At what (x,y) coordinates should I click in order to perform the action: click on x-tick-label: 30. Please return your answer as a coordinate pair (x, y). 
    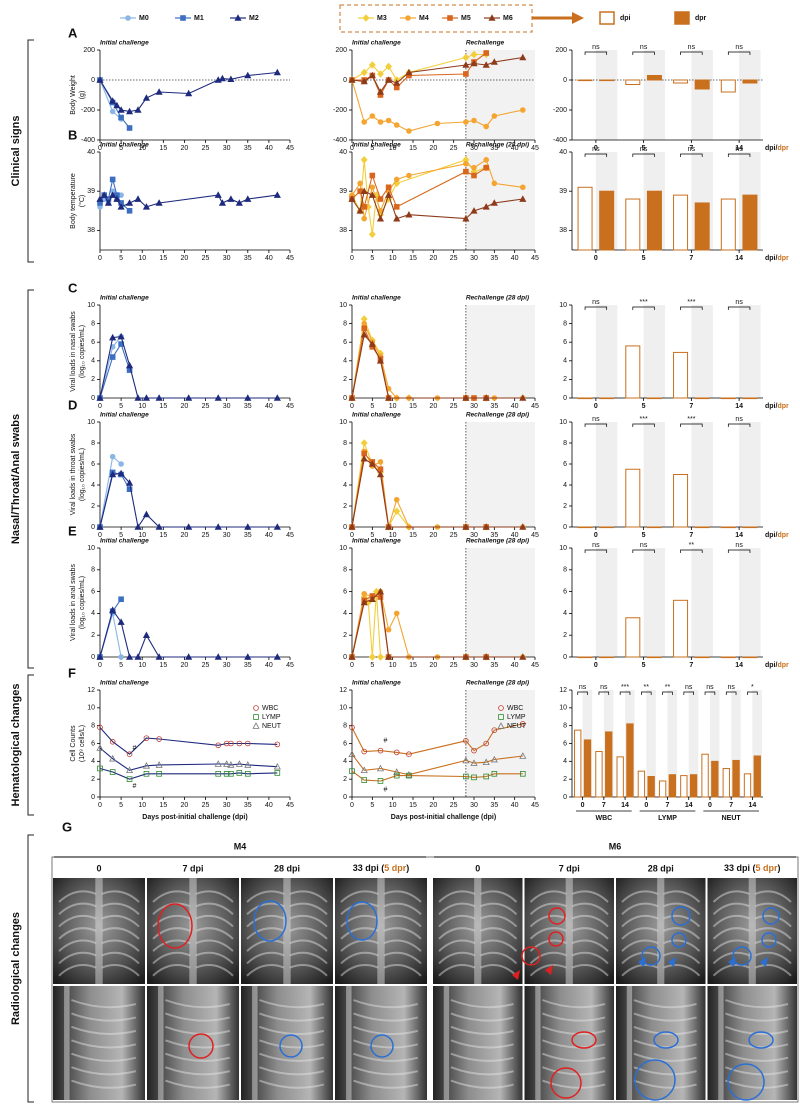
    Looking at the image, I should click on (227, 148).